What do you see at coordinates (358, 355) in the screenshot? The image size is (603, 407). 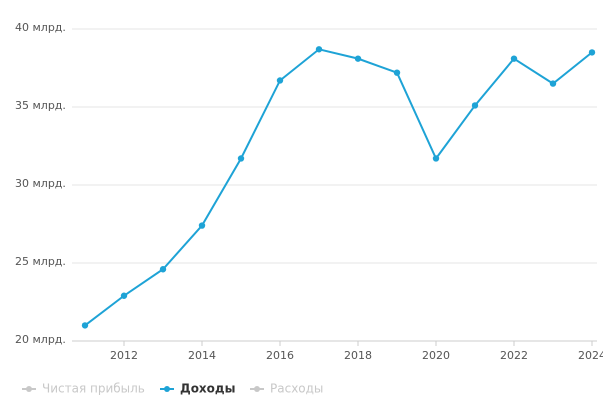 I see `x-tick-label: 2018` at bounding box center [358, 355].